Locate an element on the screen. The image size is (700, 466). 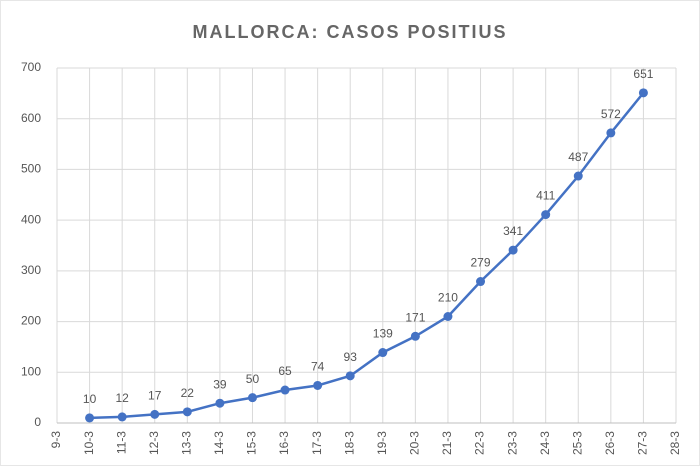
y-tick-label: 100 is located at coordinates (31, 371).